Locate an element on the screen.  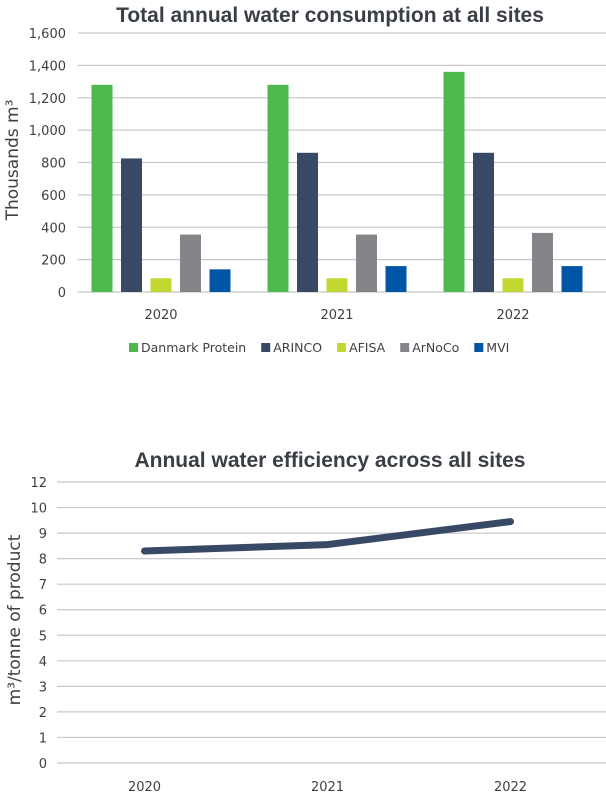
series-line is located at coordinates (327, 536).